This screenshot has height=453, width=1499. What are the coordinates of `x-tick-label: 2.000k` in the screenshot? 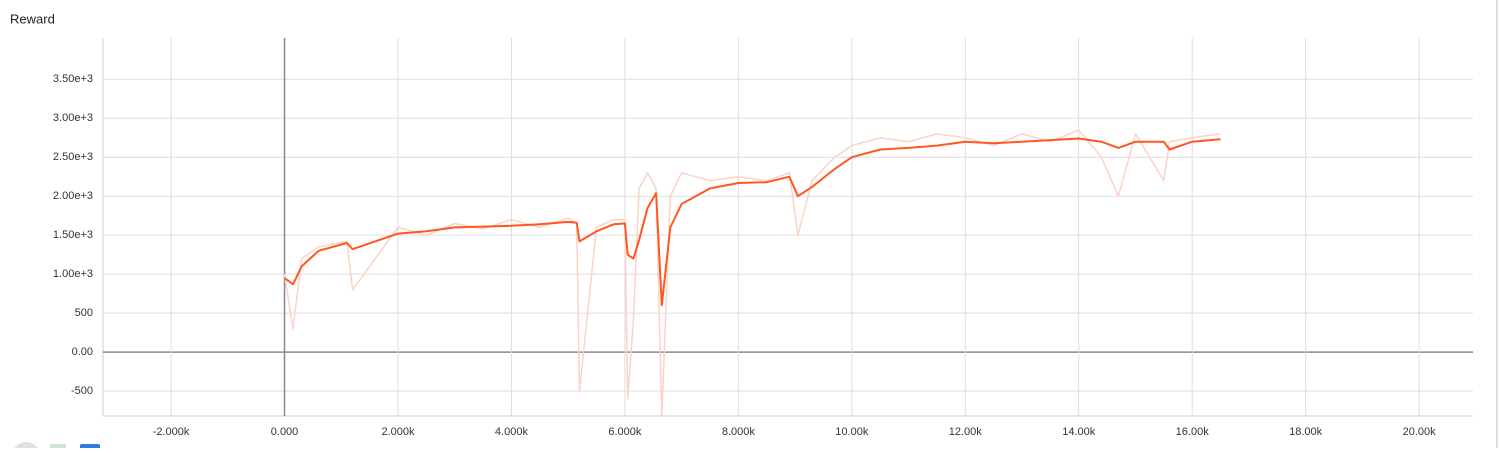 It's located at (398, 432).